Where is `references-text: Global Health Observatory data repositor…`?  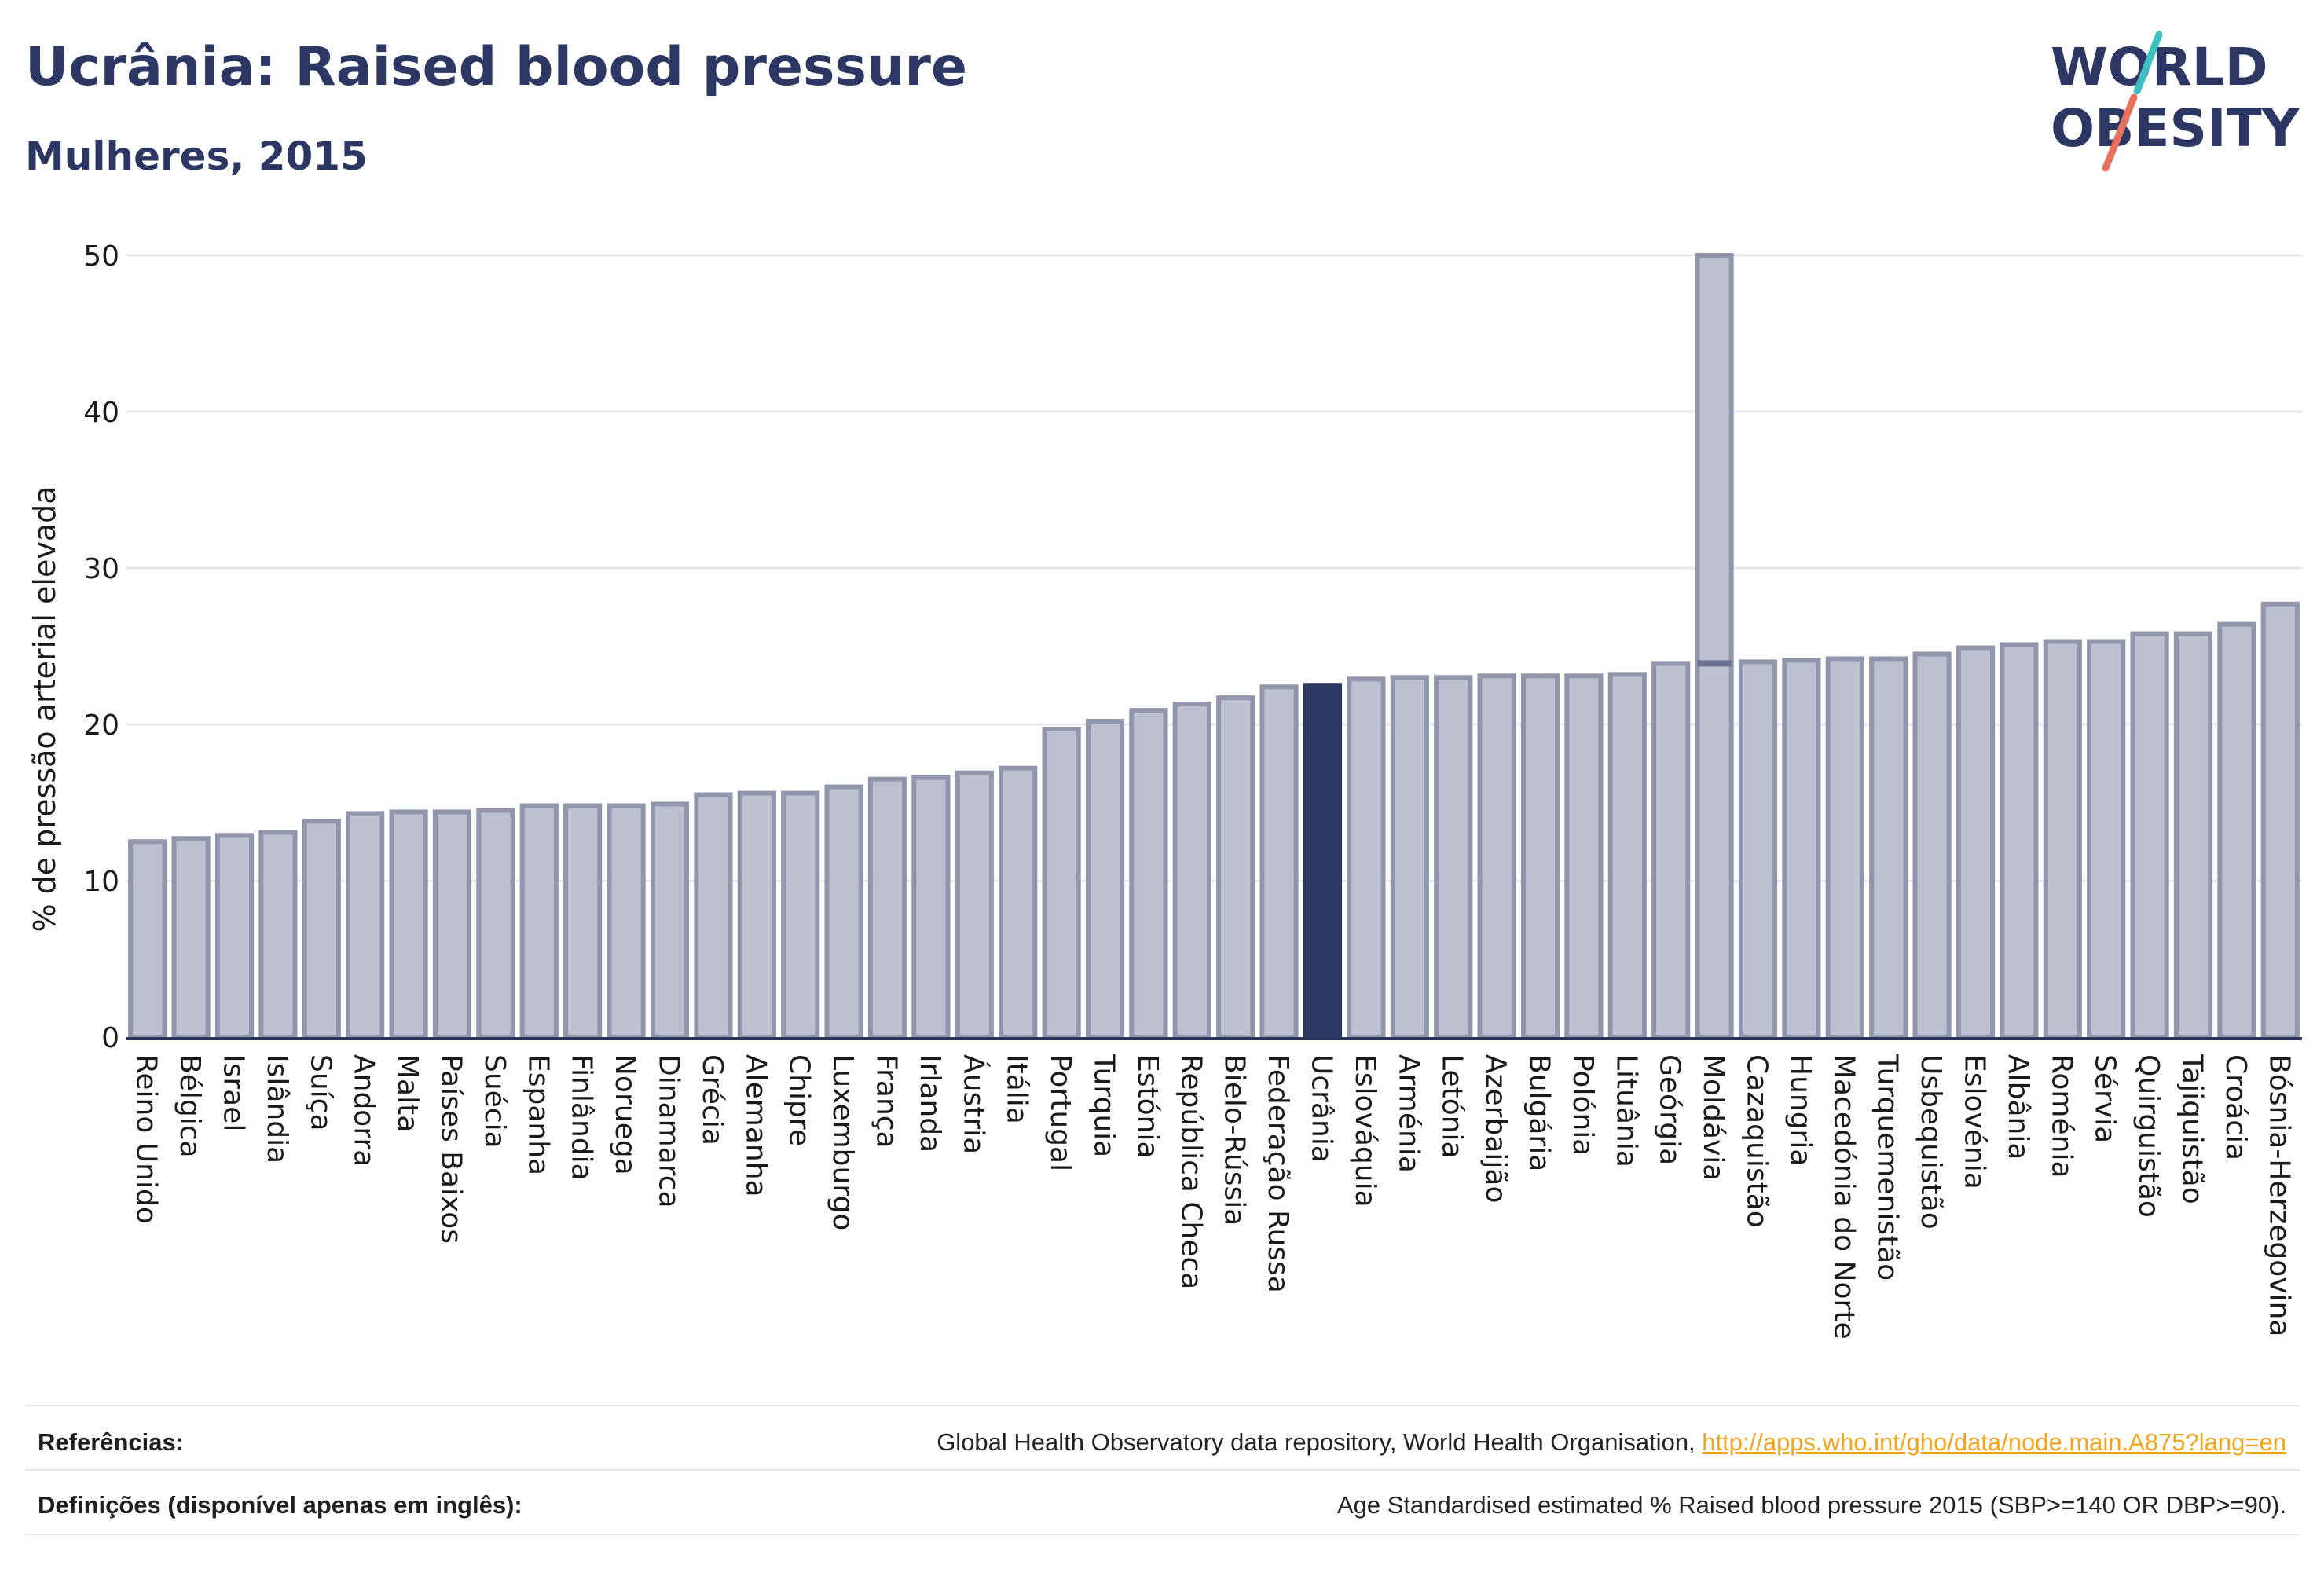 references-text: Global Health Observatory data repositor… is located at coordinates (1611, 1442).